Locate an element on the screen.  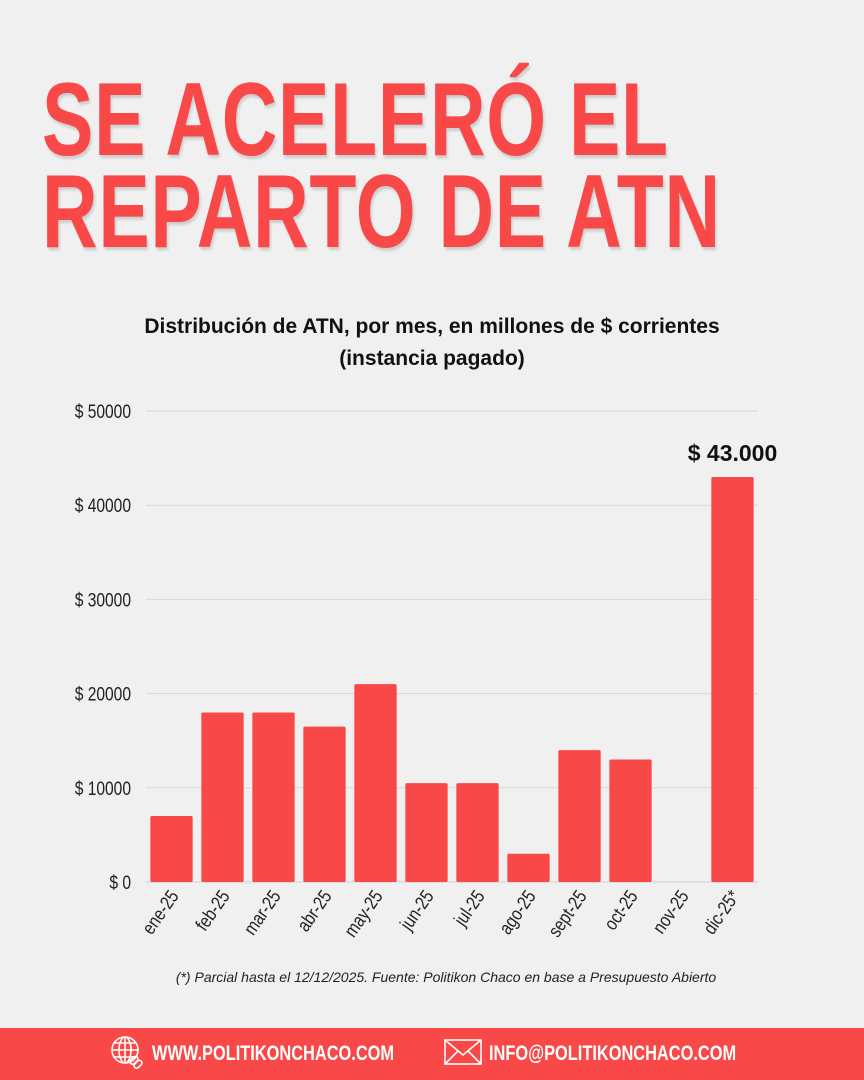
y-tick-label: $ 40000 is located at coordinates (103, 506).